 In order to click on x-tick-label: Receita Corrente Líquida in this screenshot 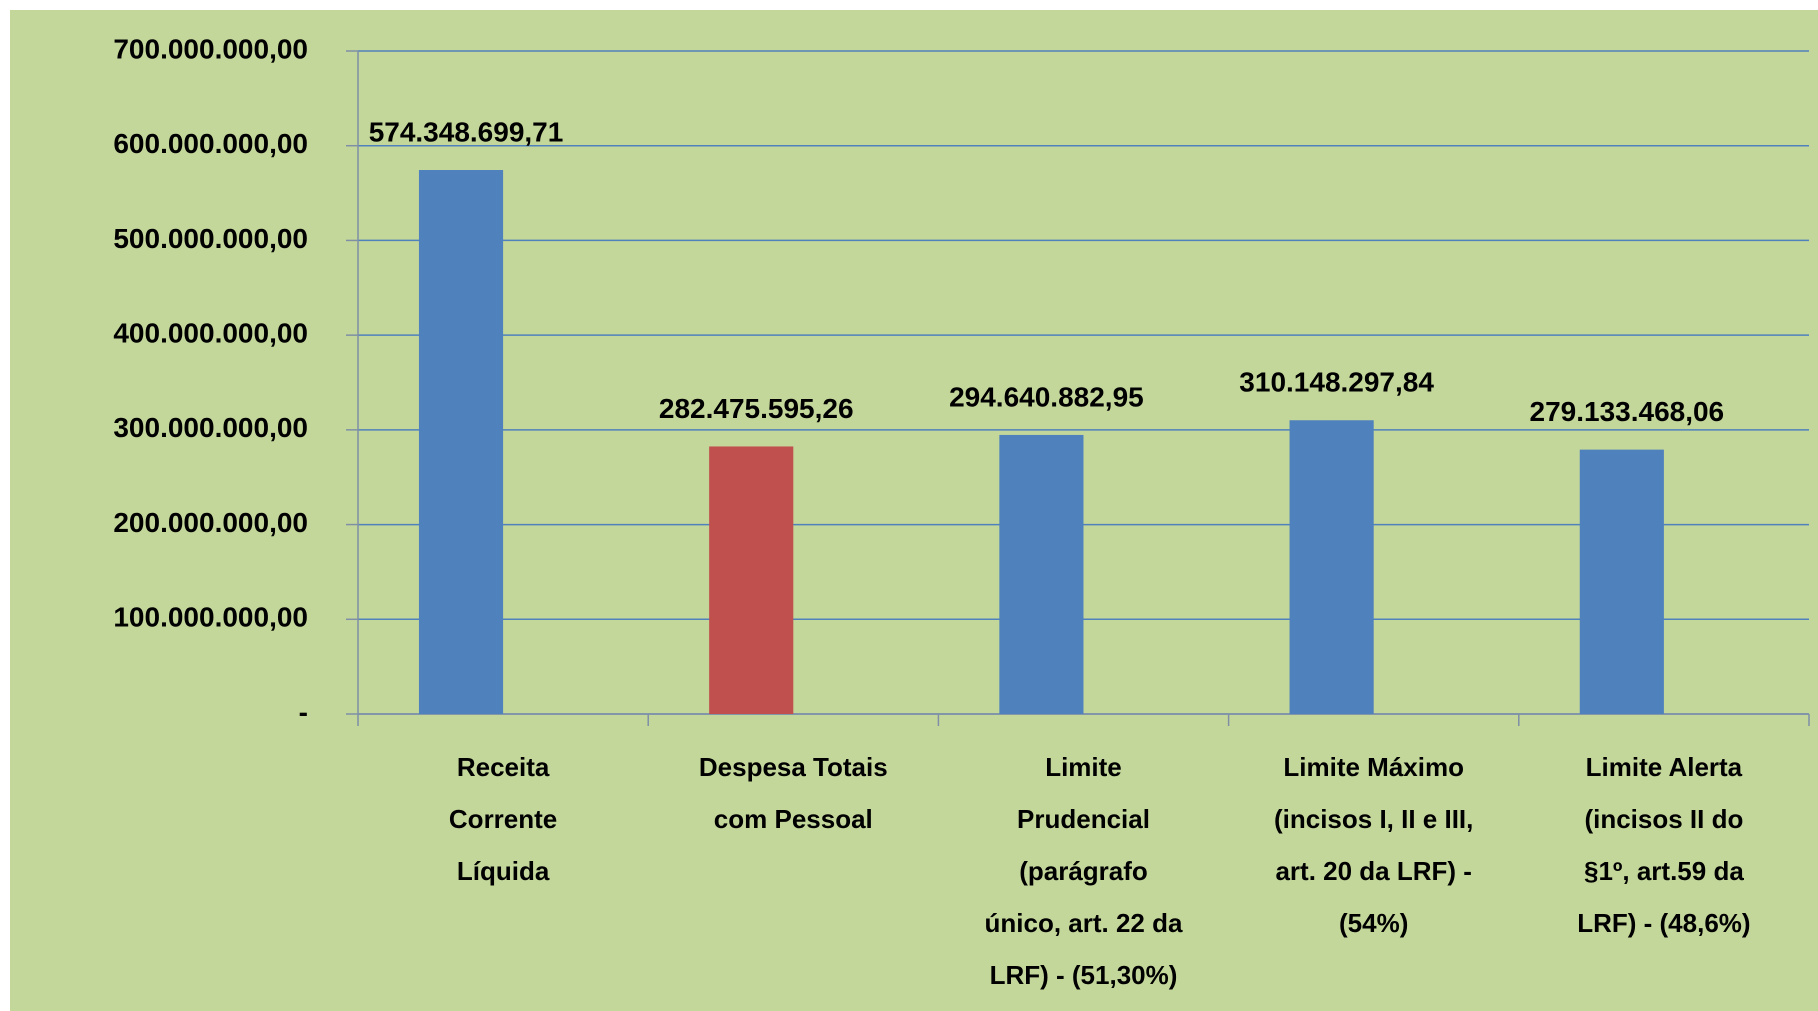, I will do `click(503, 819)`.